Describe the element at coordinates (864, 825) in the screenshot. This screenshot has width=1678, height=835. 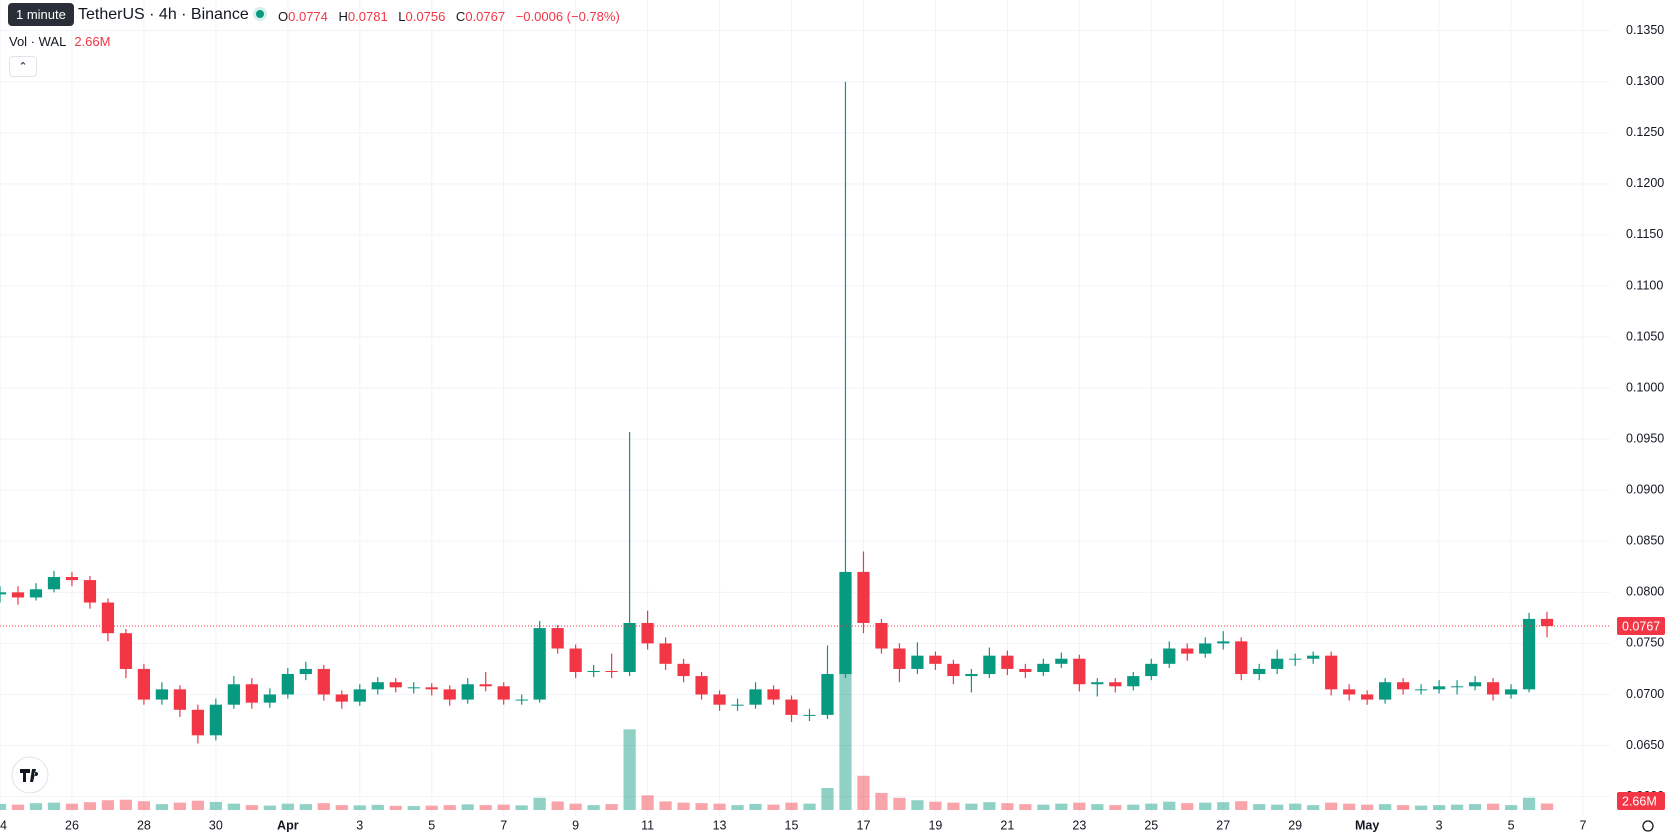
I see `x-tick-label: 17` at that location.